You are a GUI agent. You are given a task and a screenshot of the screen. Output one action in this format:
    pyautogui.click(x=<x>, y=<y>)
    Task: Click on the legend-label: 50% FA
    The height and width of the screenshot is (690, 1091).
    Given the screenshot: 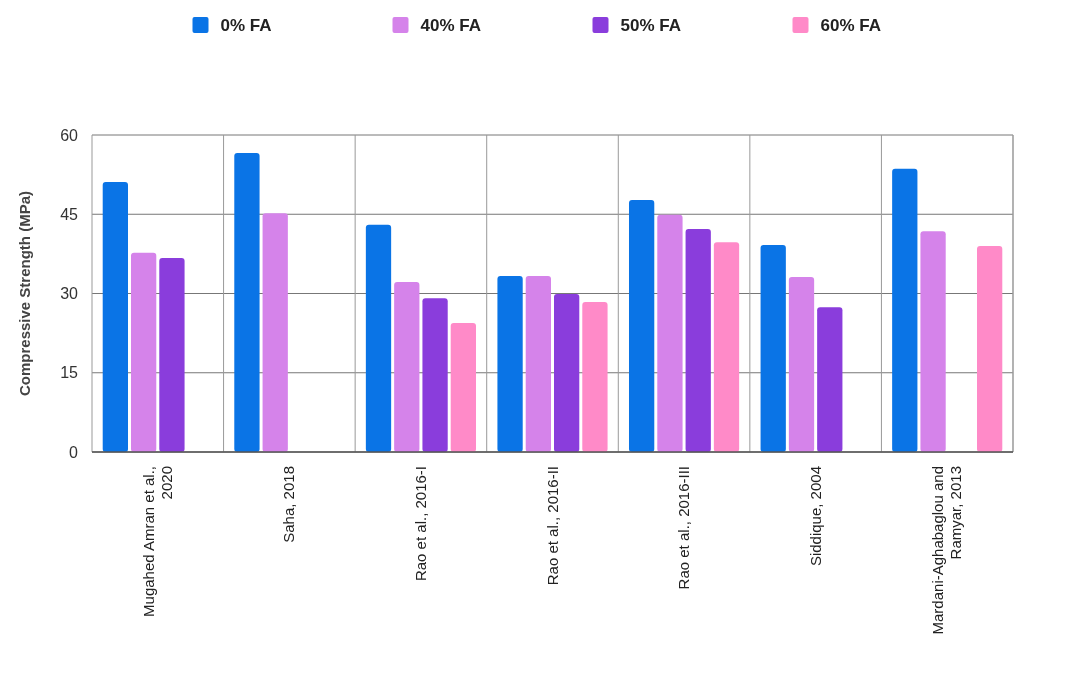 What is the action you would take?
    pyautogui.click(x=650, y=25)
    